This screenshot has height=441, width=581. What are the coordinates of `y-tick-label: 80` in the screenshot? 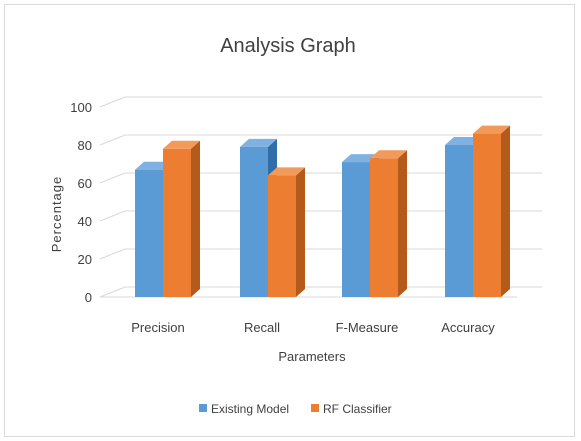 It's located at (85, 145).